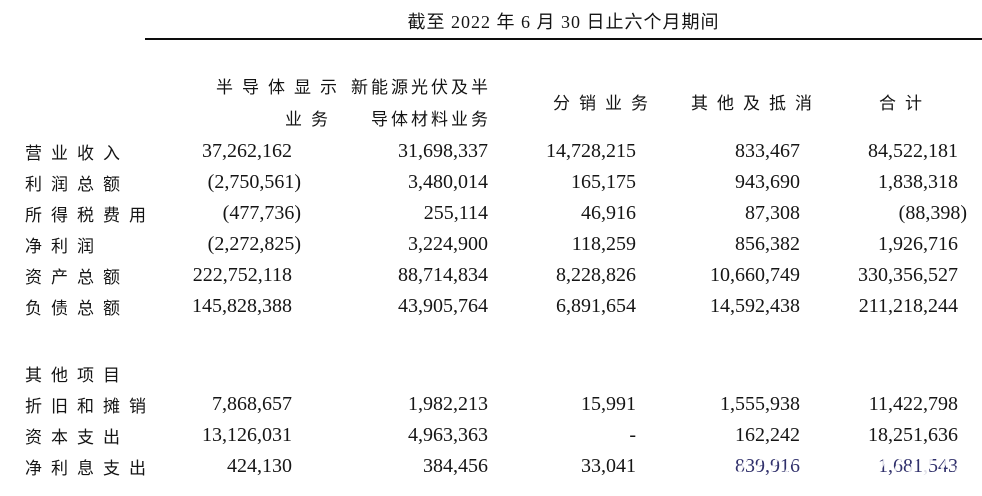 The width and height of the screenshot is (982, 496). I want to click on row-label-text: 资产总额, so click(77, 277).